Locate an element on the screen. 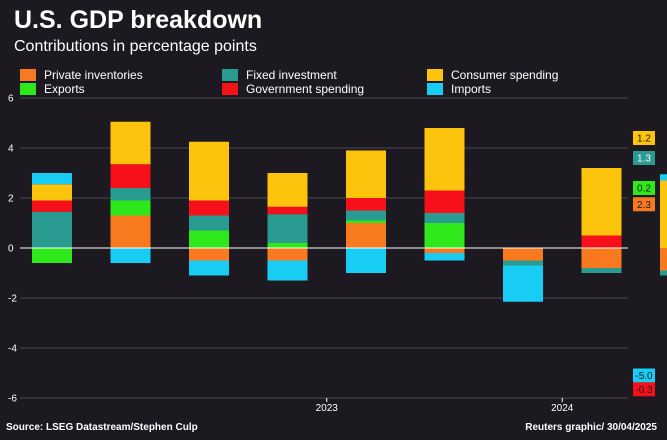  y-tick-label: -6 is located at coordinates (12, 399).